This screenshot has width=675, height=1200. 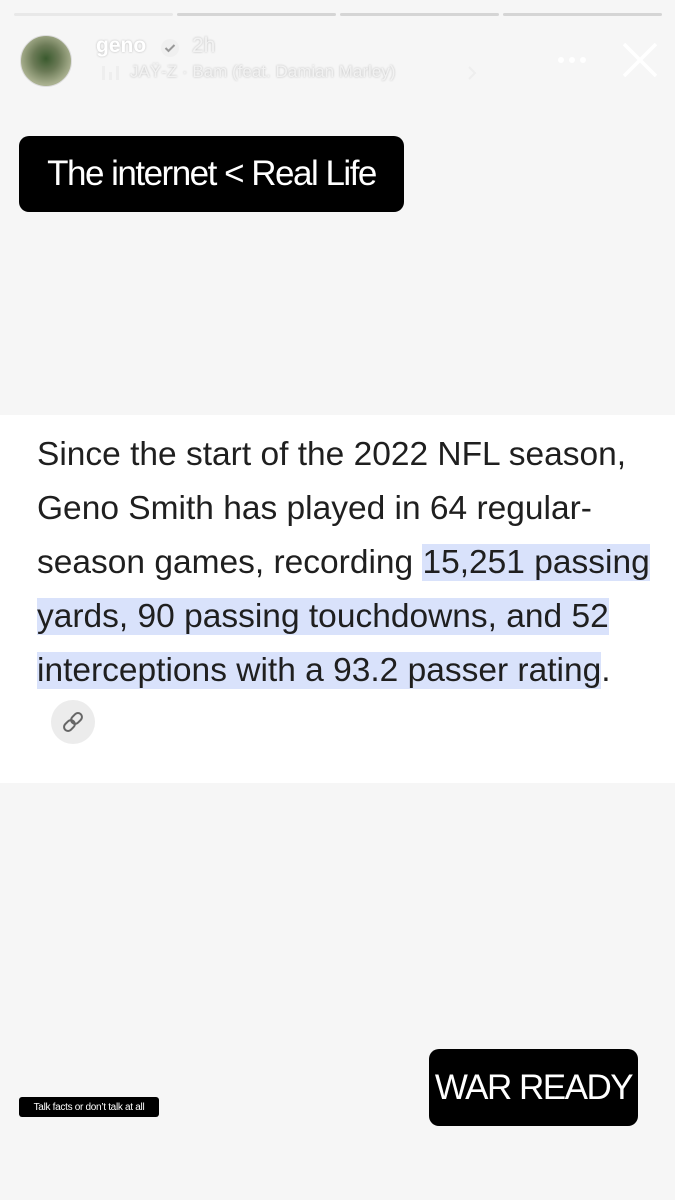 I want to click on username: geno, so click(x=121, y=45).